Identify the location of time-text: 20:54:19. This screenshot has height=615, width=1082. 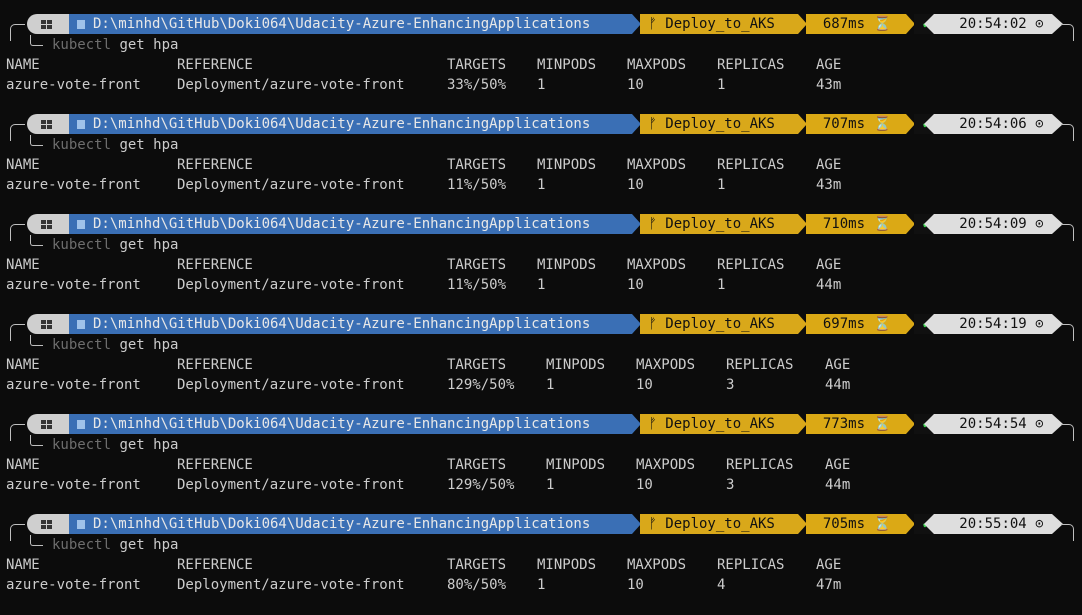
(993, 324).